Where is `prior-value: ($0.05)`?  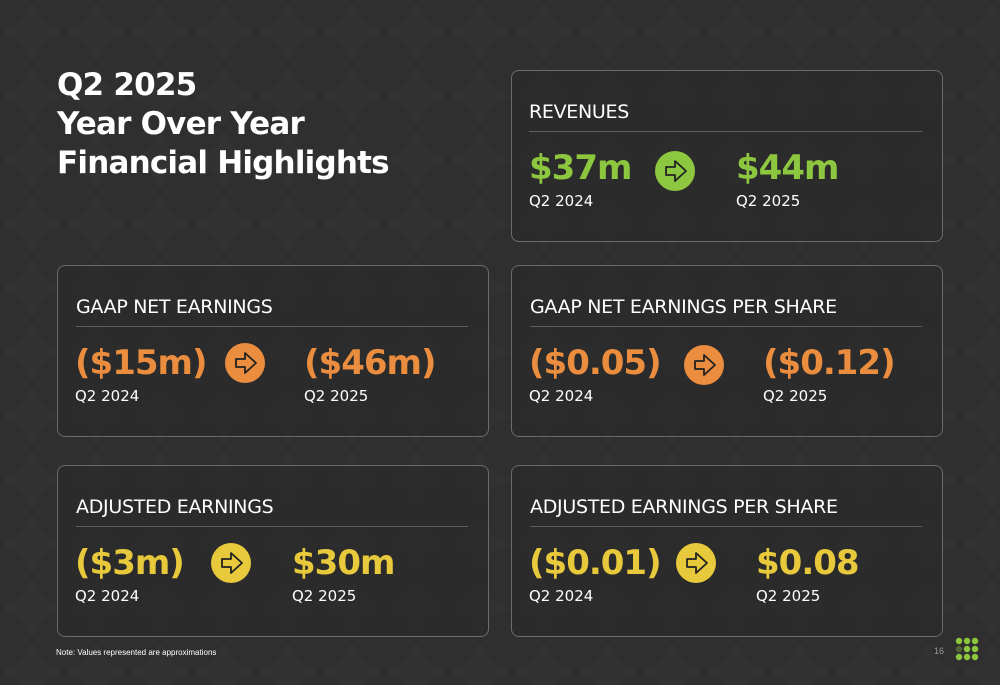 prior-value: ($0.05) is located at coordinates (595, 363).